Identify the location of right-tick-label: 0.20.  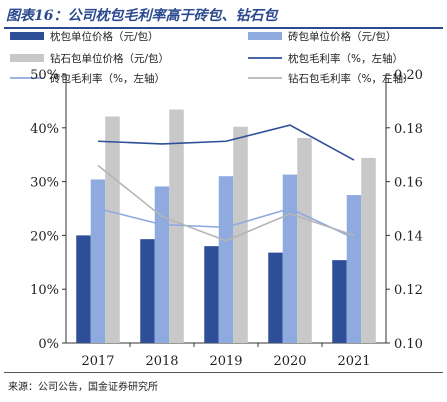
(408, 75).